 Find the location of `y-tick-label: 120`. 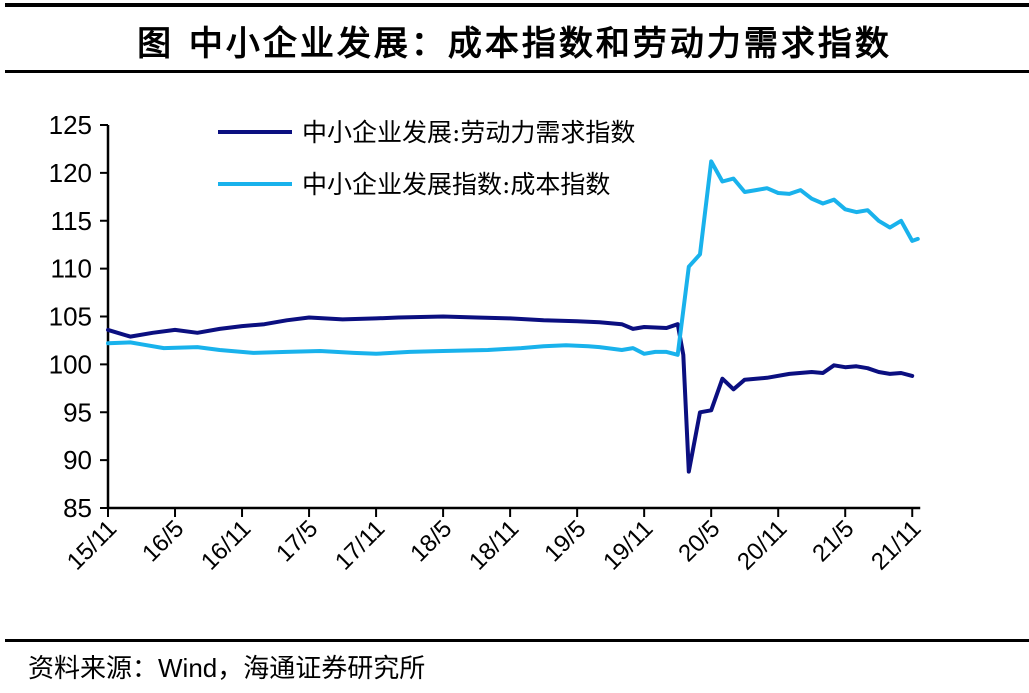

y-tick-label: 120 is located at coordinates (70, 173).